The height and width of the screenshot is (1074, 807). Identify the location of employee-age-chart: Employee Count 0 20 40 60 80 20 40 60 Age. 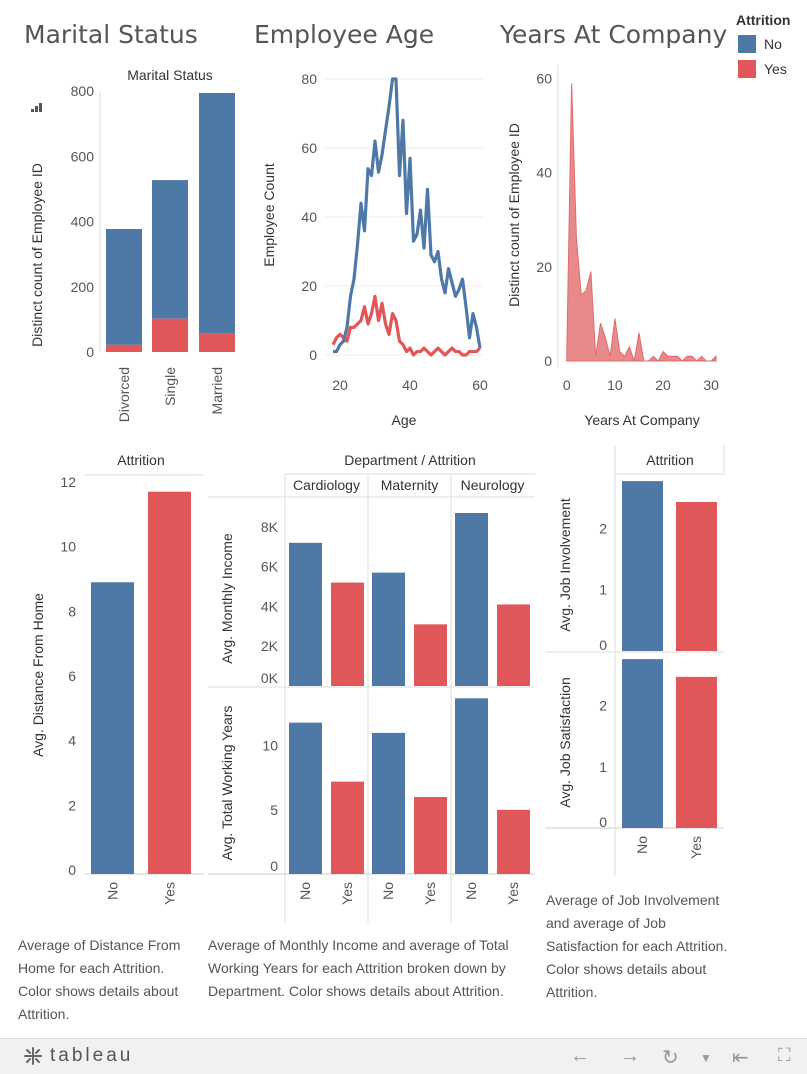
(374, 249).